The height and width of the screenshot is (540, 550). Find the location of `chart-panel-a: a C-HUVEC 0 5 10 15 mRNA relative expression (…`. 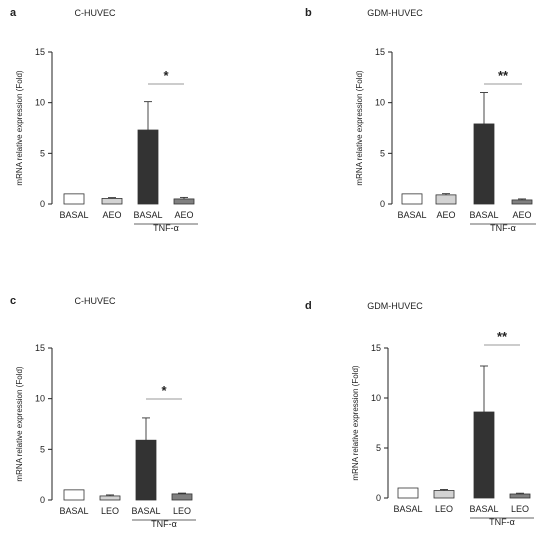

chart-panel-a: a C-HUVEC 0 5 10 15 mRNA relative expression (… is located at coordinates (104, 120).